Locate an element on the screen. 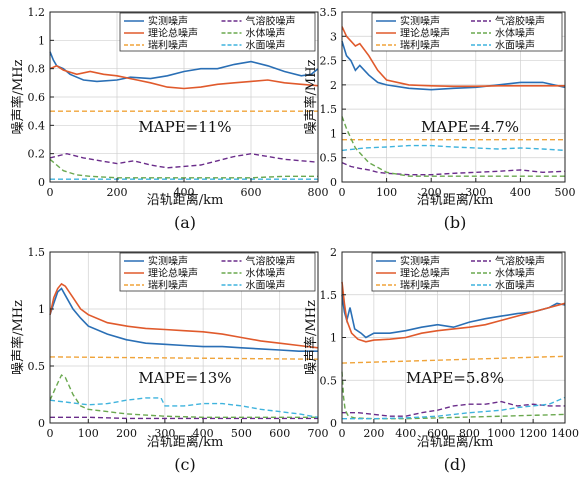 The height and width of the screenshot is (482, 581). panel-caption: (c) is located at coordinates (184, 464).